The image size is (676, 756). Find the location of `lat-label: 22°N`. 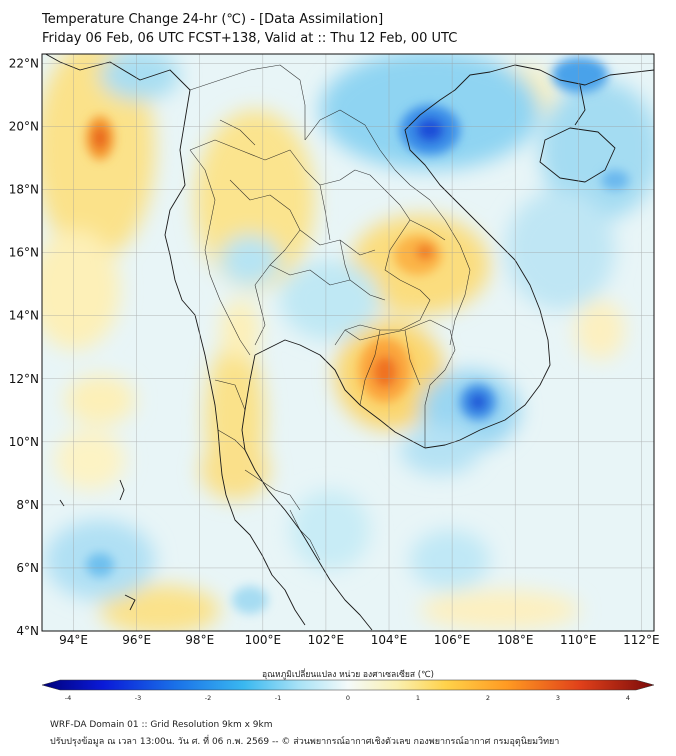

lat-label: 22°N is located at coordinates (24, 63).